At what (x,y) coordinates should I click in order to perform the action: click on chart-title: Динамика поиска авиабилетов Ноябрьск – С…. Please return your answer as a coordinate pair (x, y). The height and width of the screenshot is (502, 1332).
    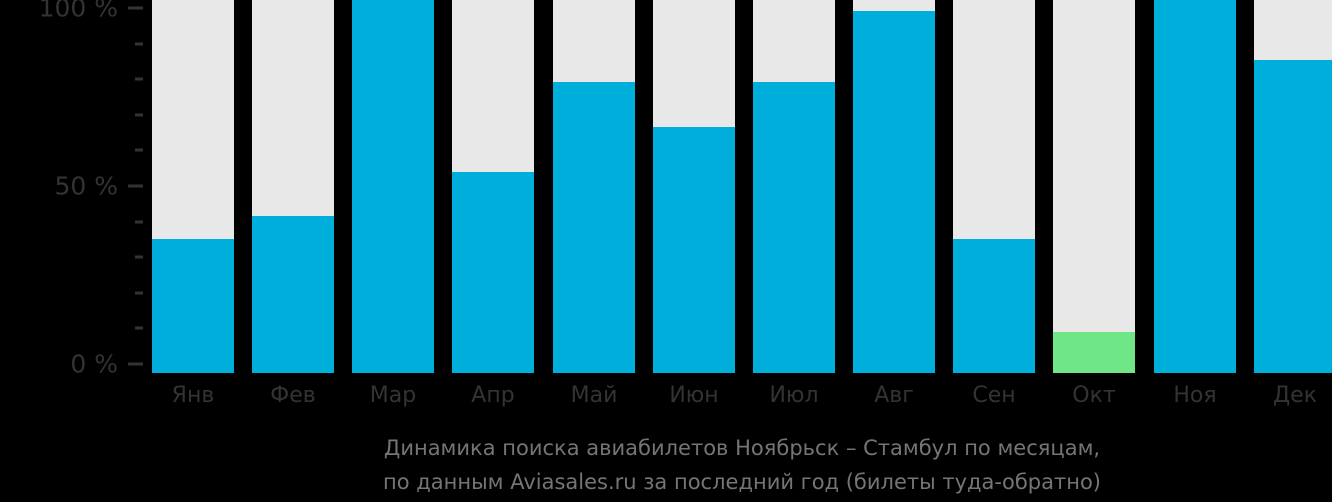
    Looking at the image, I should click on (742, 448).